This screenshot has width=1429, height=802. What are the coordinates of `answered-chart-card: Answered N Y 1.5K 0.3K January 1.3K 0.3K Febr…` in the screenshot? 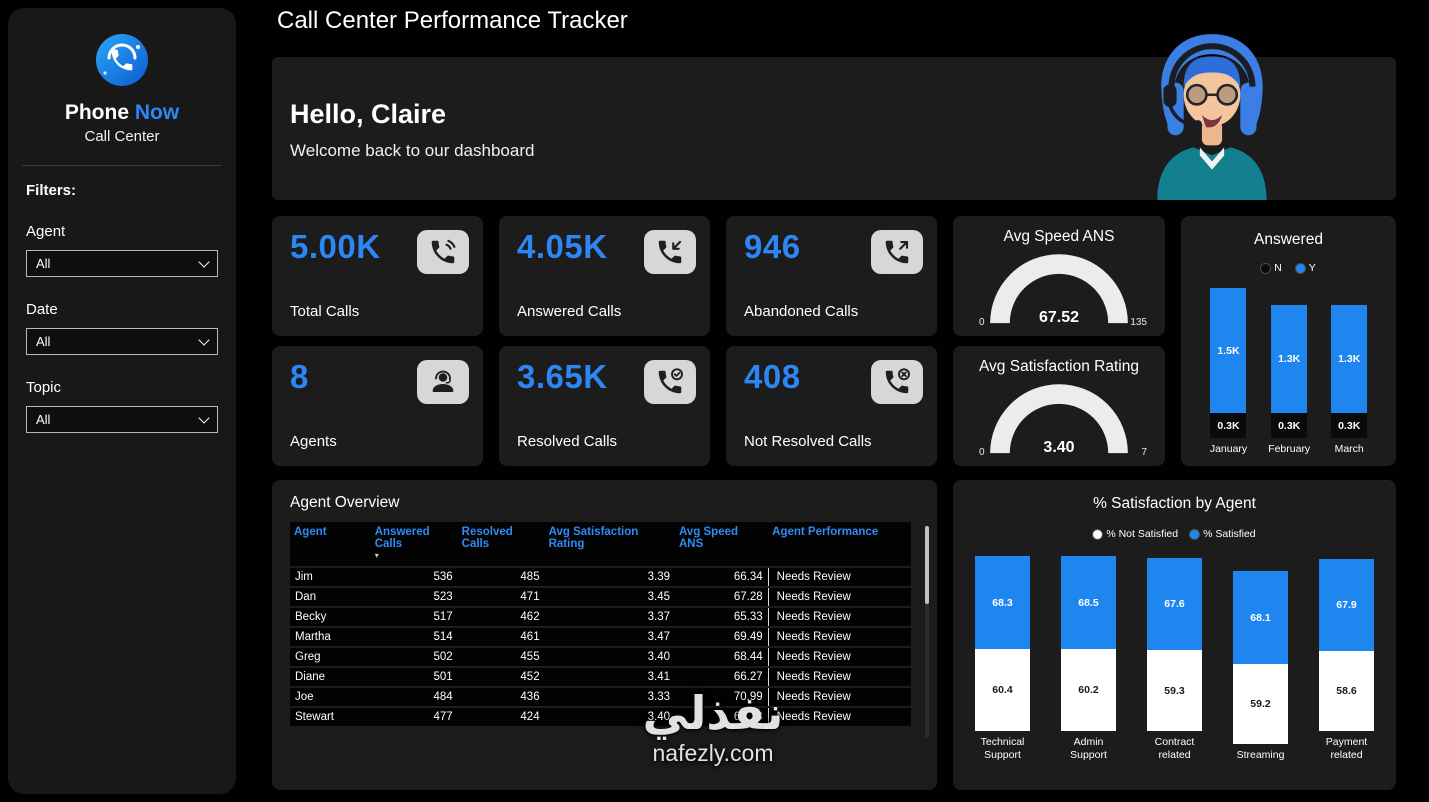 It's located at (1288, 341).